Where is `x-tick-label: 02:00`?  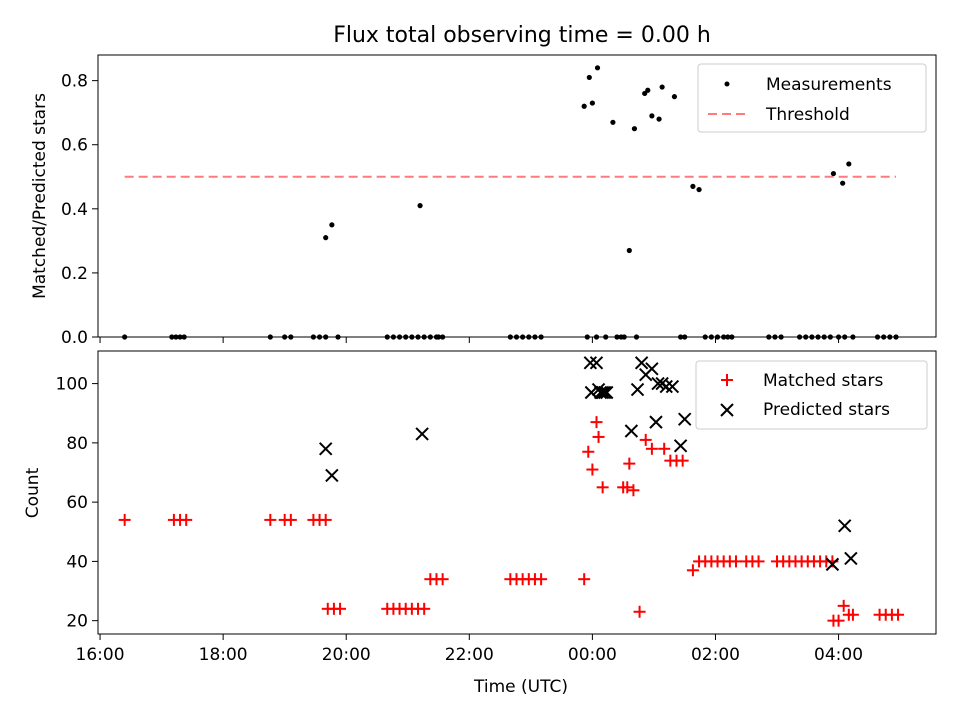
x-tick-label: 02:00 is located at coordinates (715, 655).